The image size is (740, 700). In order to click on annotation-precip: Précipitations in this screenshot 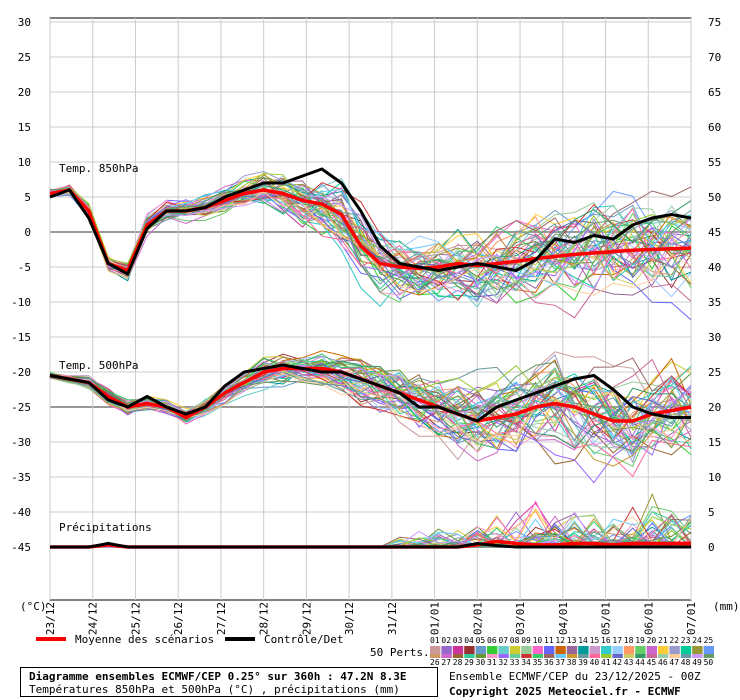, I will do `click(105, 527)`.